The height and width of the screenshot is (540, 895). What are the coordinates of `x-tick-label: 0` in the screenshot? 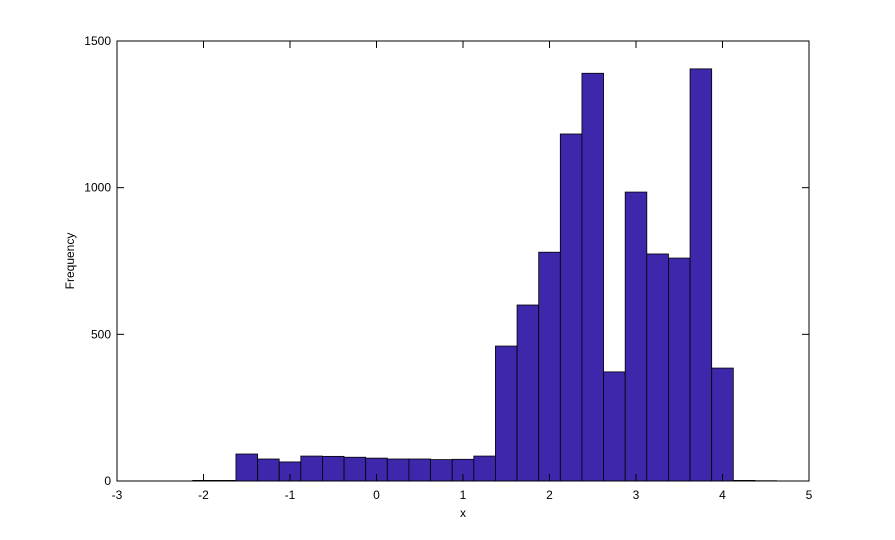 It's located at (376, 495).